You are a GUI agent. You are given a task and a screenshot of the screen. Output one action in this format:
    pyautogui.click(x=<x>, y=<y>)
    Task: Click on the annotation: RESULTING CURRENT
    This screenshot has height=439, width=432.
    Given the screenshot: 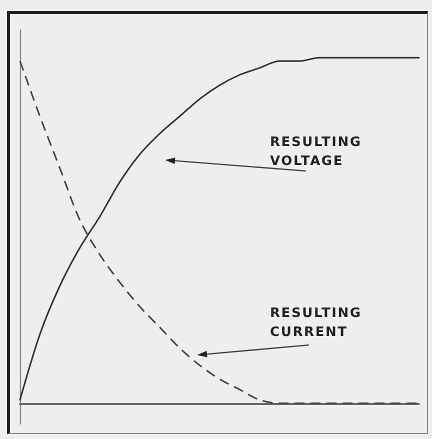 What is the action you would take?
    pyautogui.click(x=316, y=323)
    